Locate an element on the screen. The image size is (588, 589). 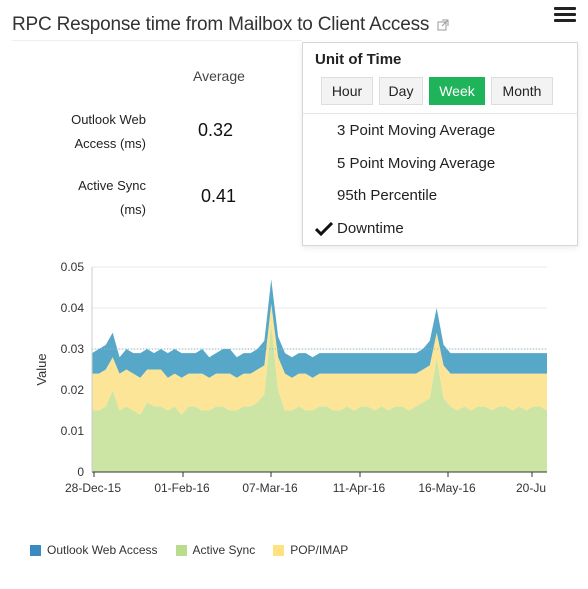
chart-legend: Outlook Web Access Active Sync POP/IMAP is located at coordinates (198, 550).